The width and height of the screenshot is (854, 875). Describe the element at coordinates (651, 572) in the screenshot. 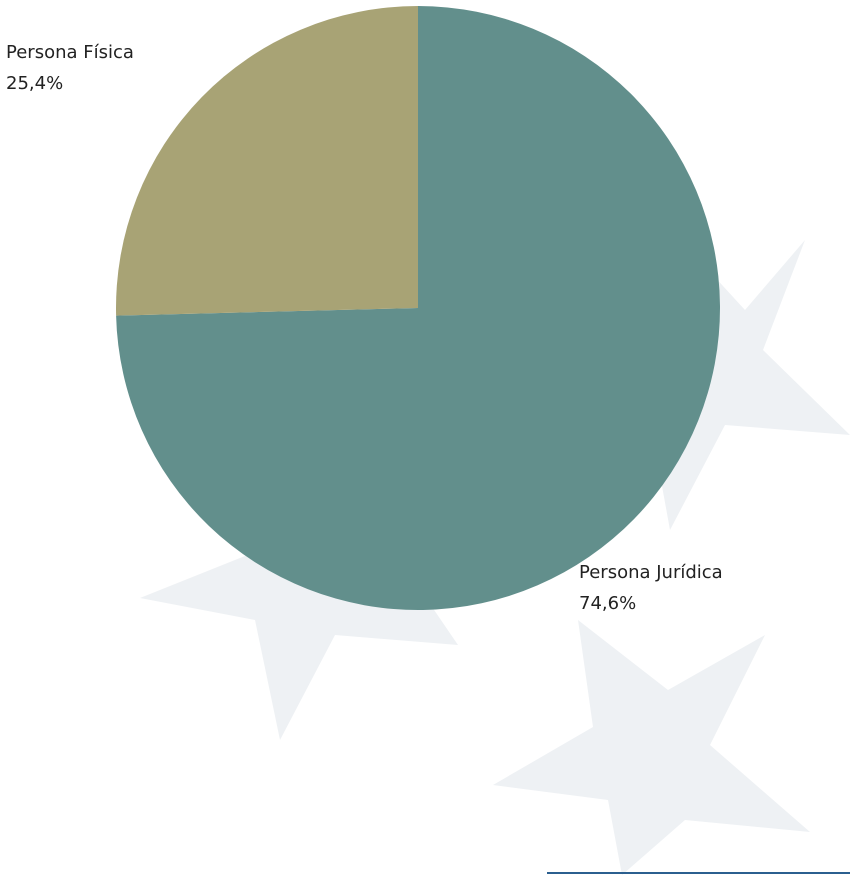

I see `slice-label: Persona Jurídica` at that location.